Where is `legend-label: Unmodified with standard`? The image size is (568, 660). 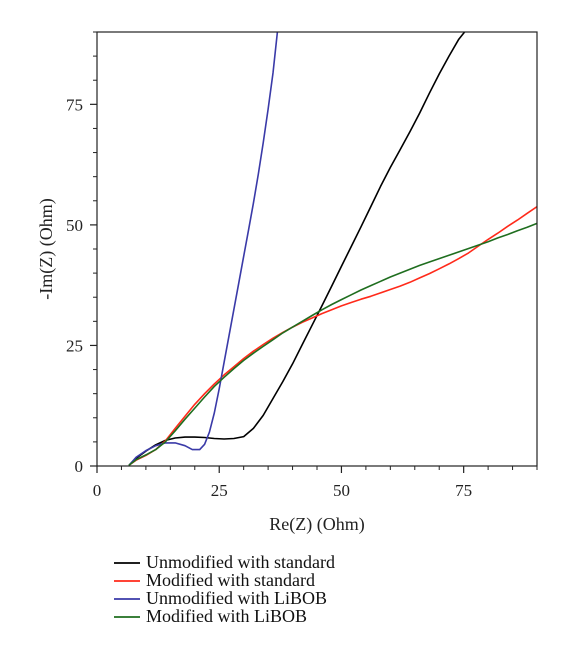 legend-label: Unmodified with standard is located at coordinates (240, 562).